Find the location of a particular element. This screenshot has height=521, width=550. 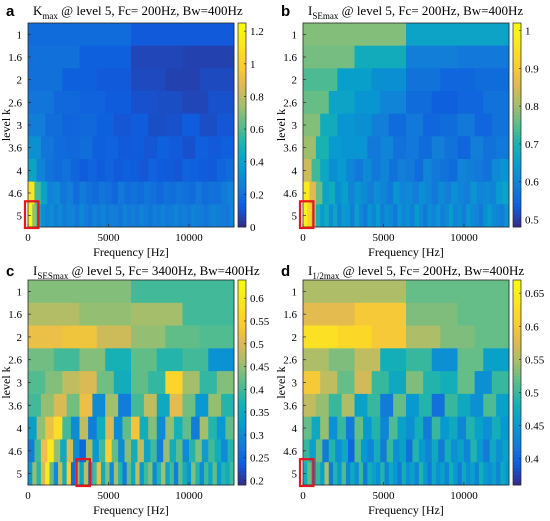

panel-label: d is located at coordinates (285, 271).